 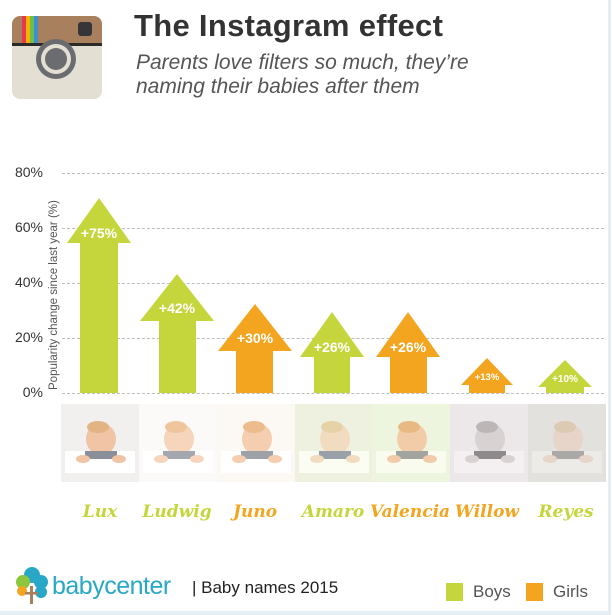 What do you see at coordinates (177, 308) in the screenshot?
I see `bar-value-label: +42%` at bounding box center [177, 308].